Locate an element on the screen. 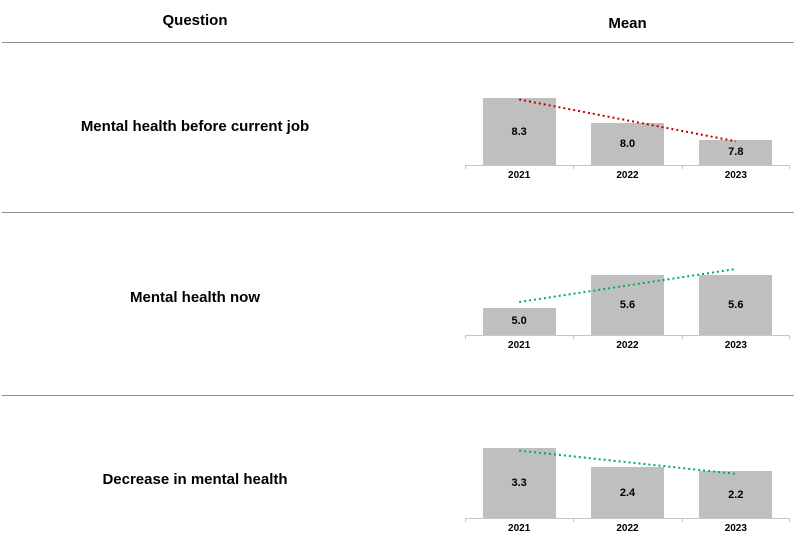  column-header-question: Question is located at coordinates (195, 20).